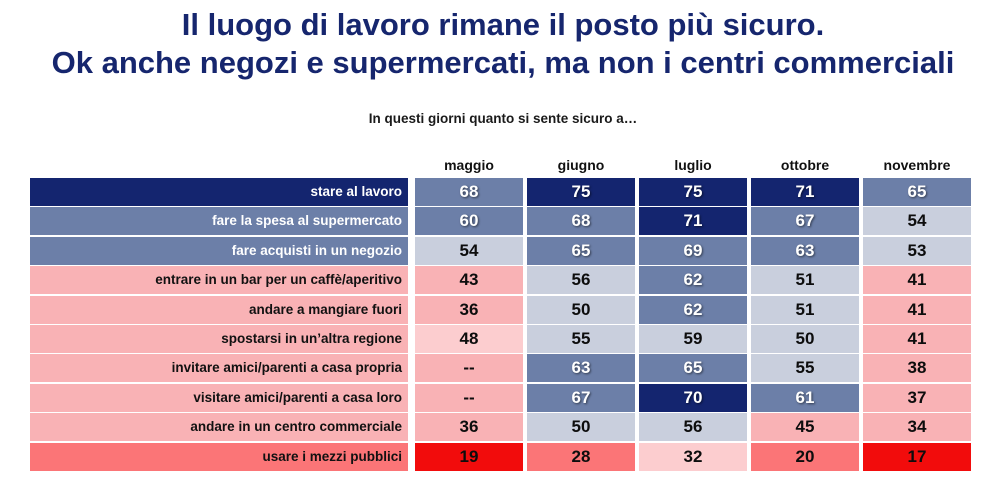  Describe the element at coordinates (469, 165) in the screenshot. I see `column-header-maggio: maggio` at that location.